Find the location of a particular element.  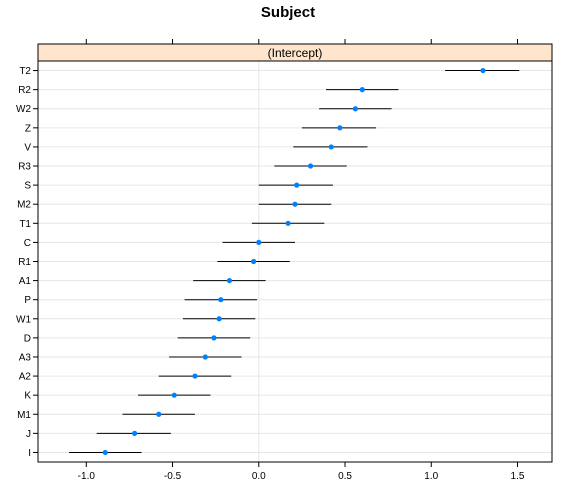

y-tick-label: J is located at coordinates (28, 434).